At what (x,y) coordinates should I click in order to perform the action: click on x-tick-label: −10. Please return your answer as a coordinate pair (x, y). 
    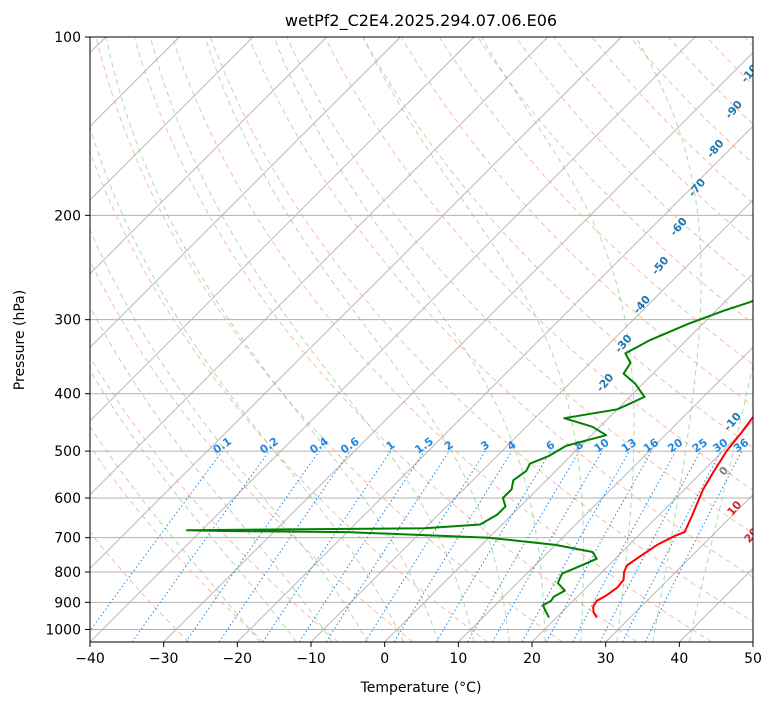
    Looking at the image, I should click on (311, 659).